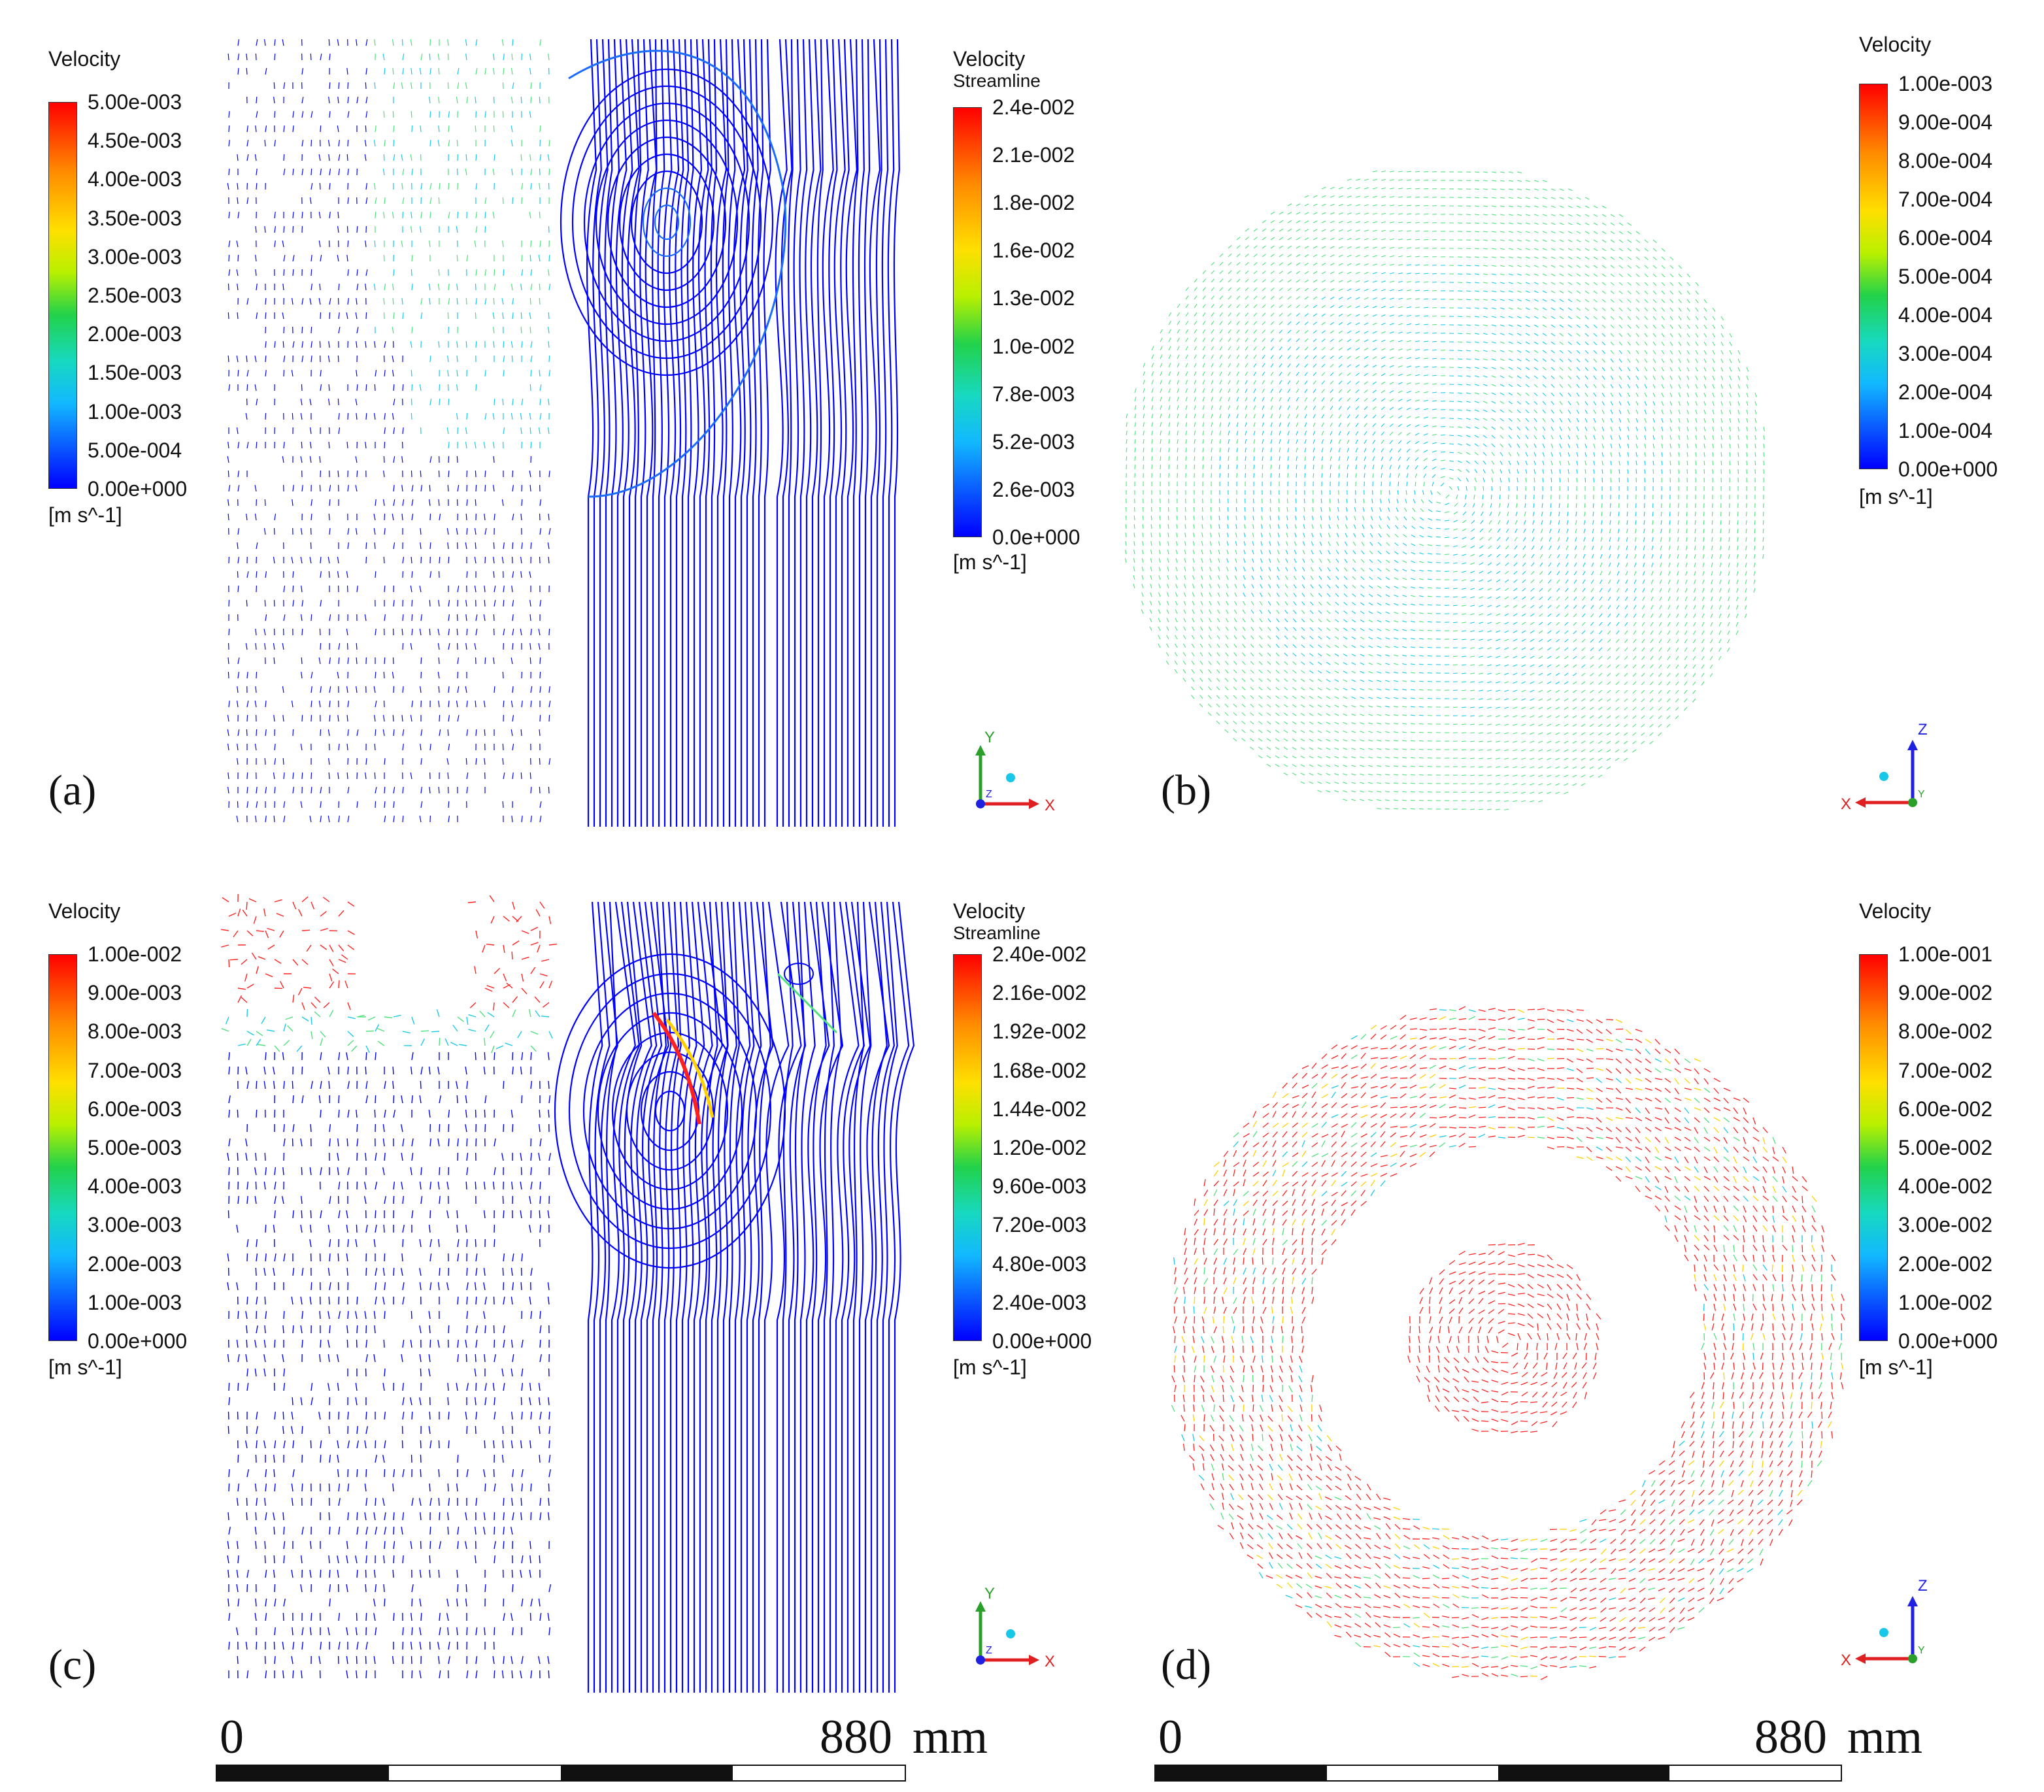 This screenshot has width=2044, height=1792. What do you see at coordinates (1033, 489) in the screenshot?
I see `tick-label: 2.6e-003` at bounding box center [1033, 489].